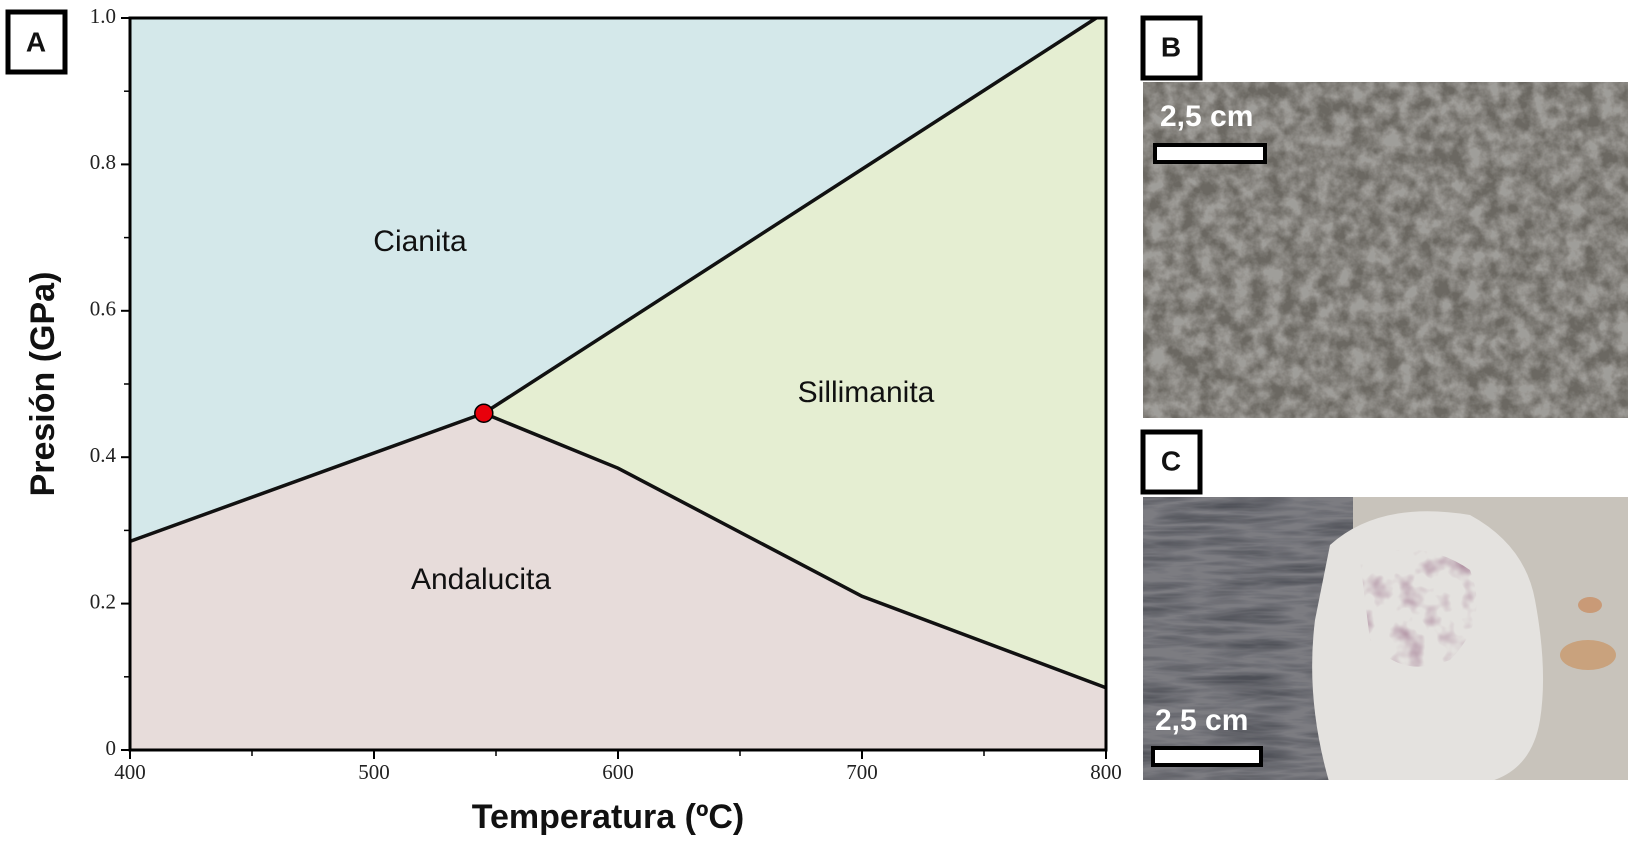 This screenshot has width=1628, height=868. Describe the element at coordinates (130, 772) in the screenshot. I see `x-tick-label: 400` at that location.